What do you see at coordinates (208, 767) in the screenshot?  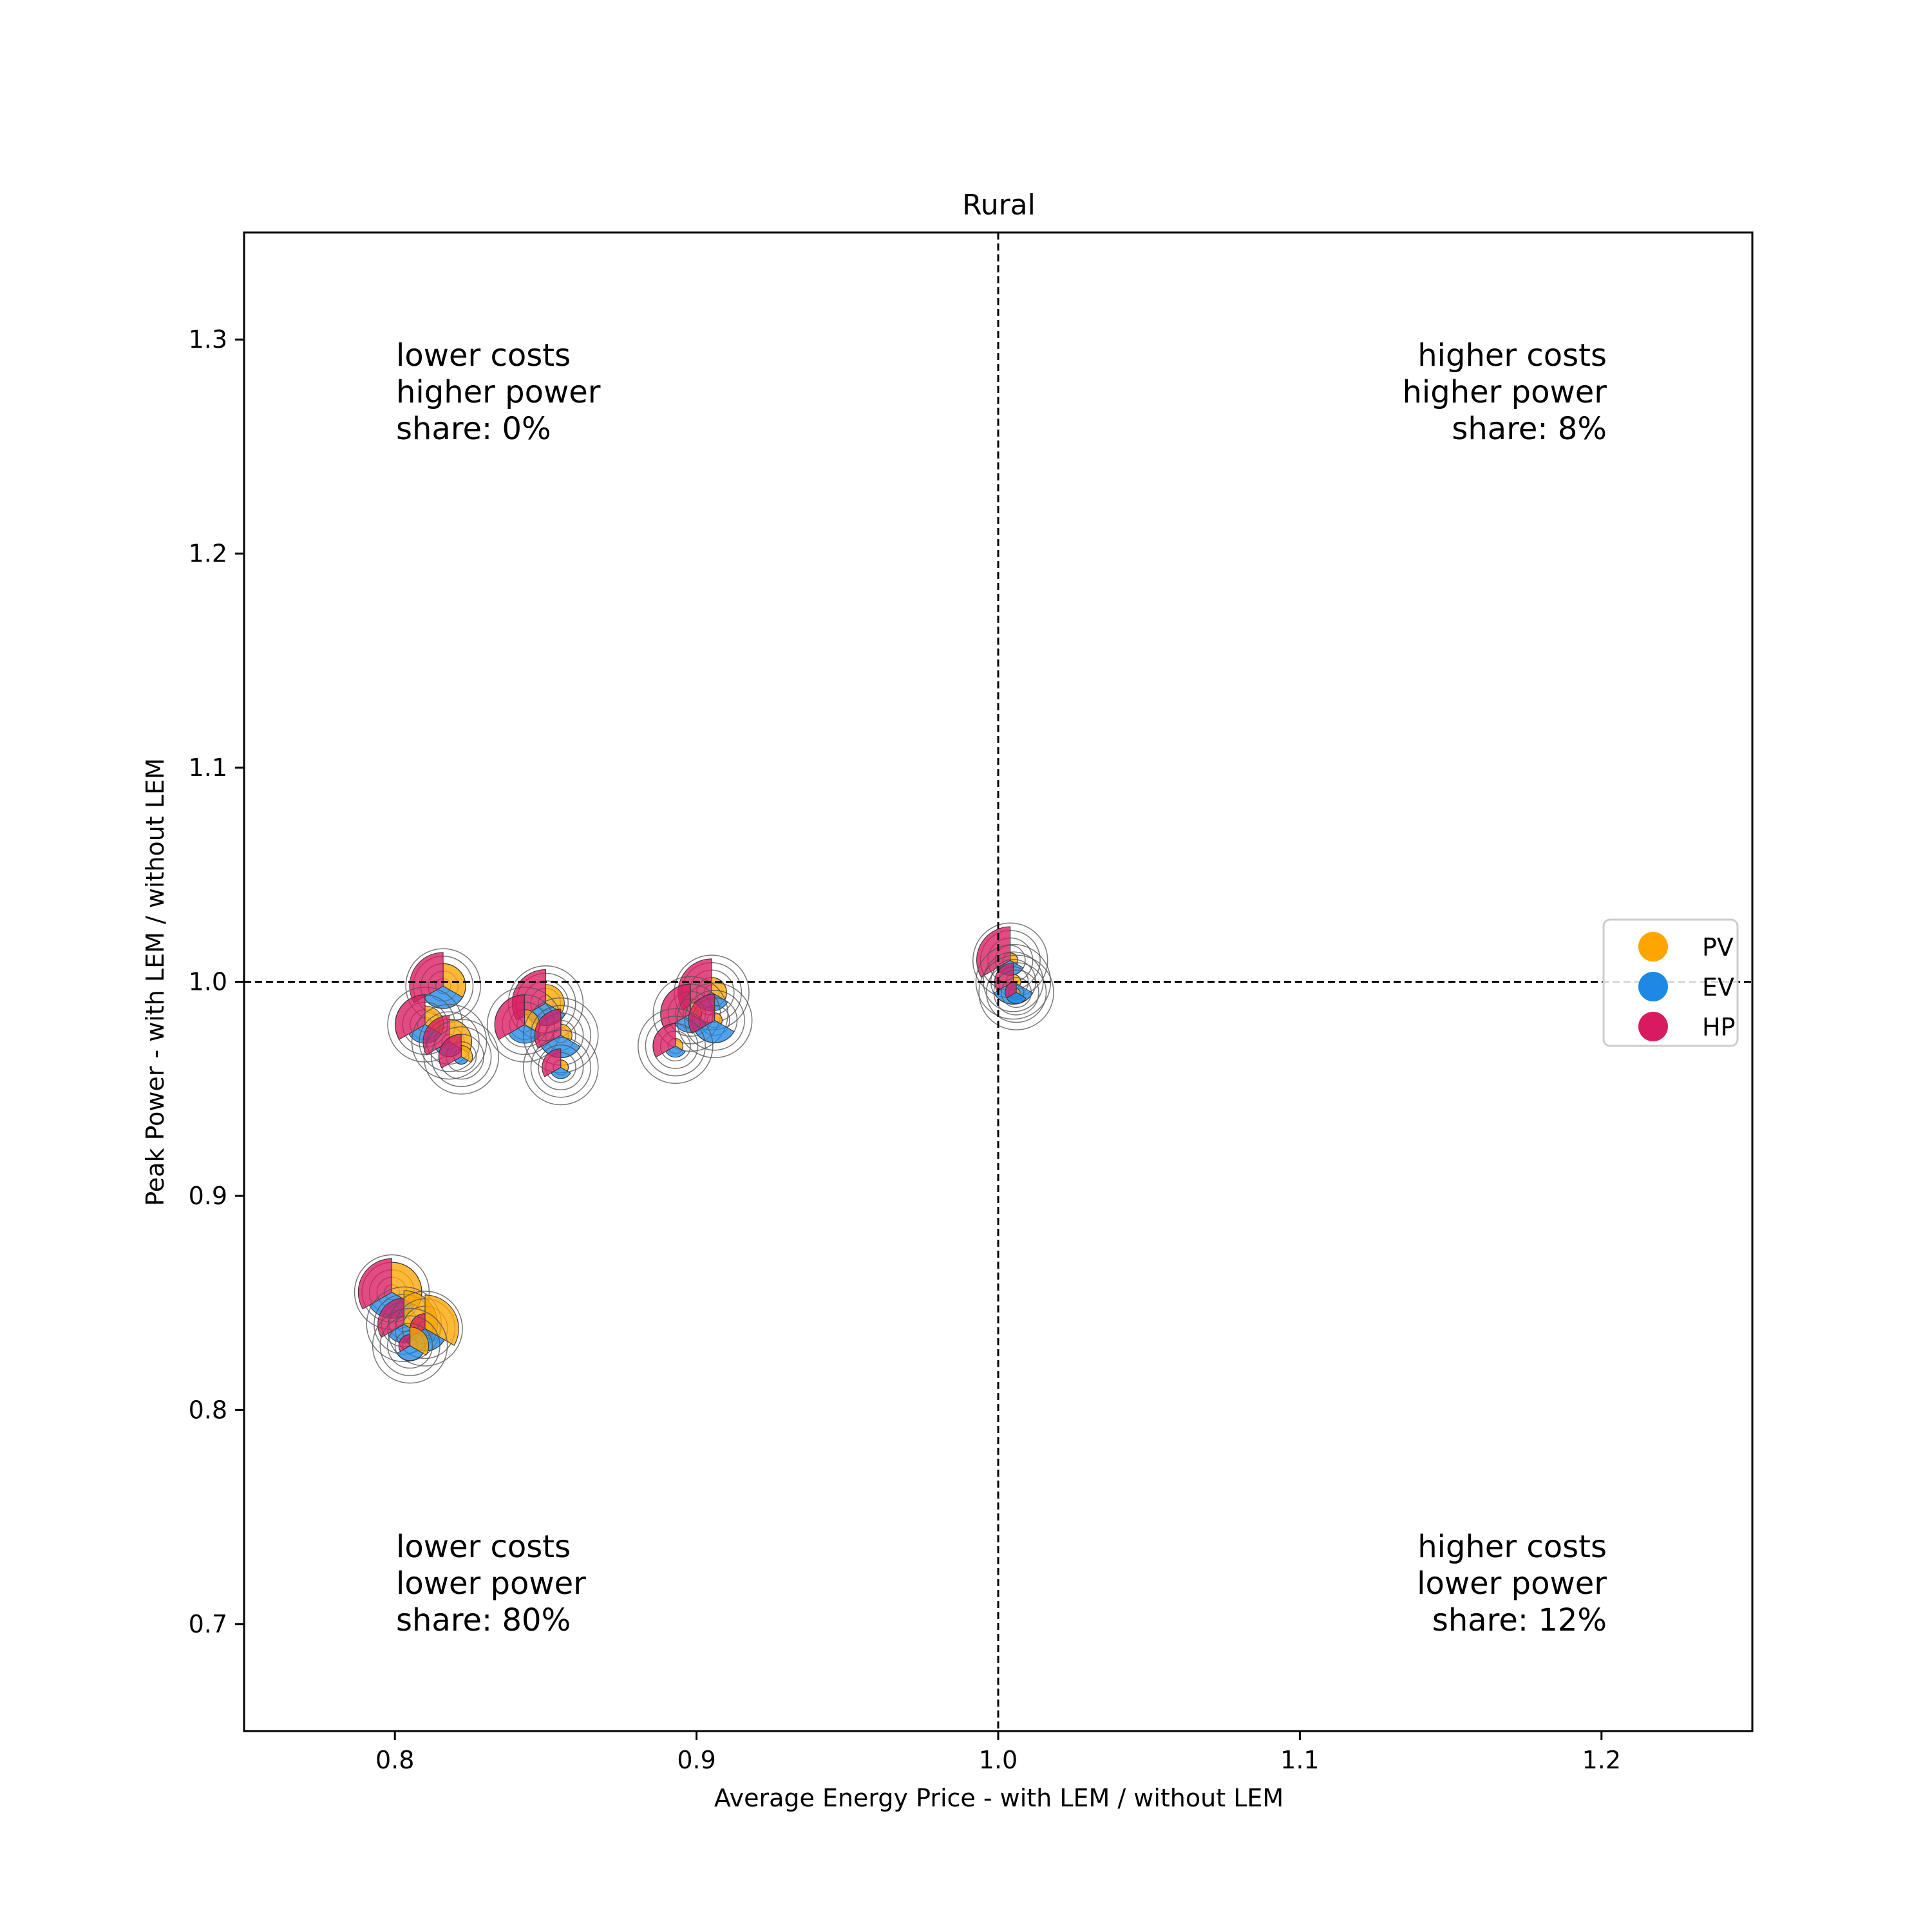 I see `y-tick-label: 1.1` at bounding box center [208, 767].